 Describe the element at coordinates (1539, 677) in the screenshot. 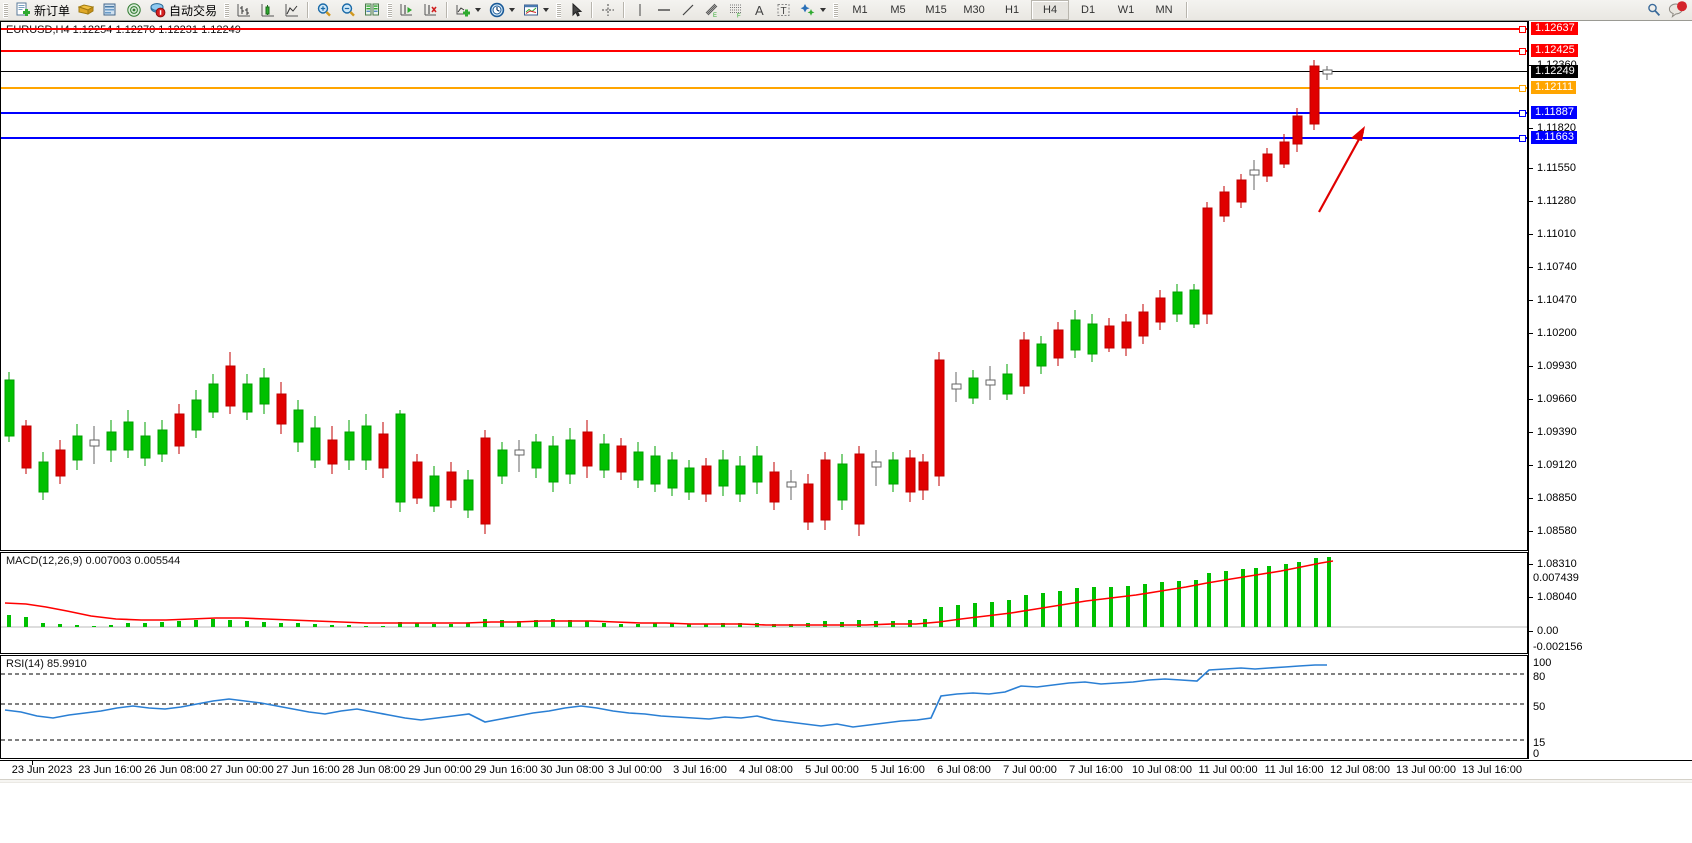

I see `rsi-tick-80: 80` at that location.